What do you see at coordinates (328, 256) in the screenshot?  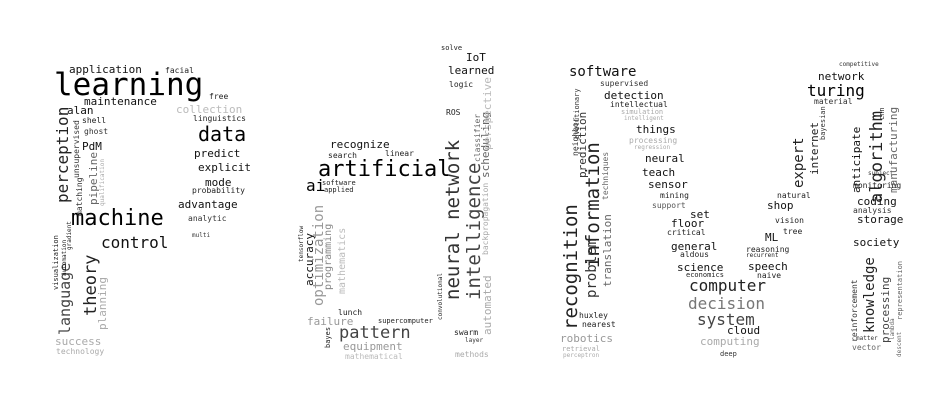 I see `word-programming: programming` at bounding box center [328, 256].